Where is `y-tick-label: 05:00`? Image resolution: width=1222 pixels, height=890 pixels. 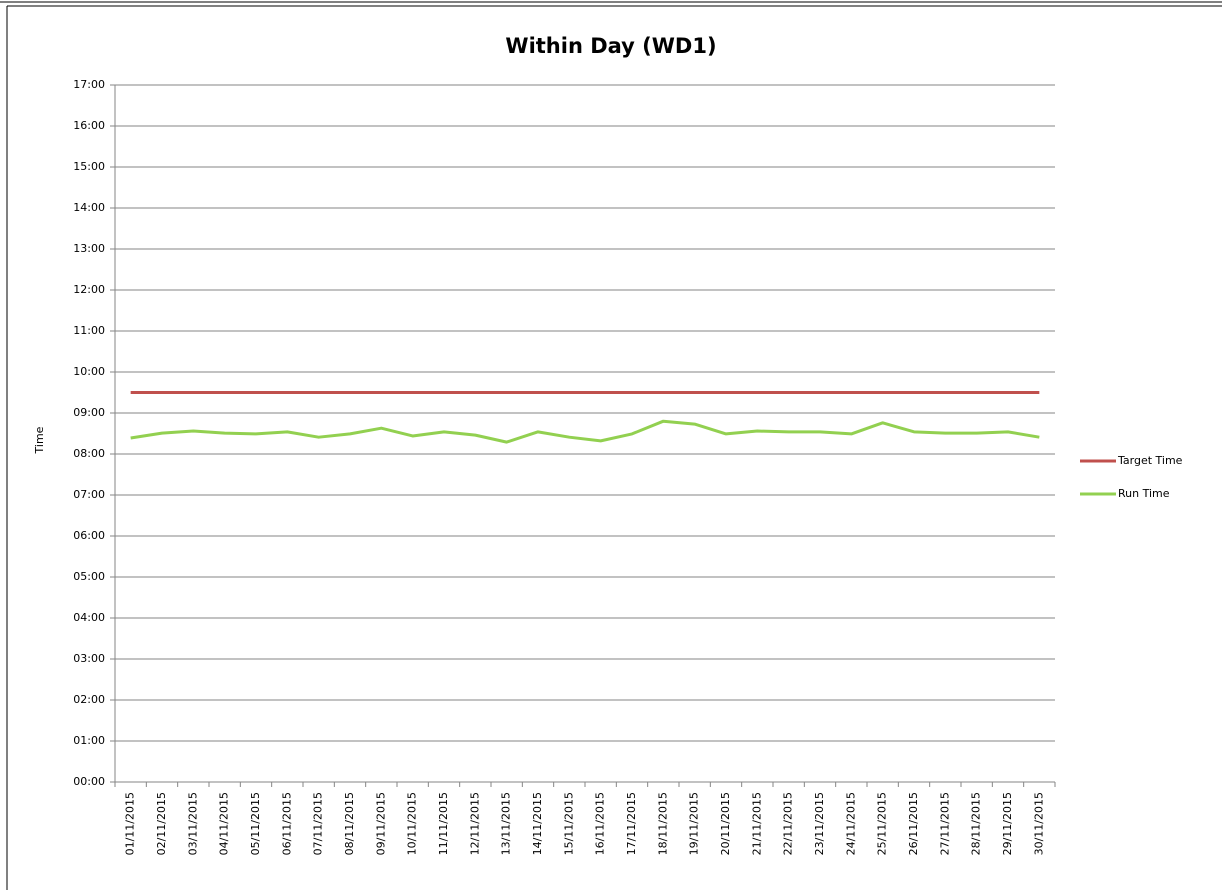 y-tick-label: 05:00 is located at coordinates (89, 576).